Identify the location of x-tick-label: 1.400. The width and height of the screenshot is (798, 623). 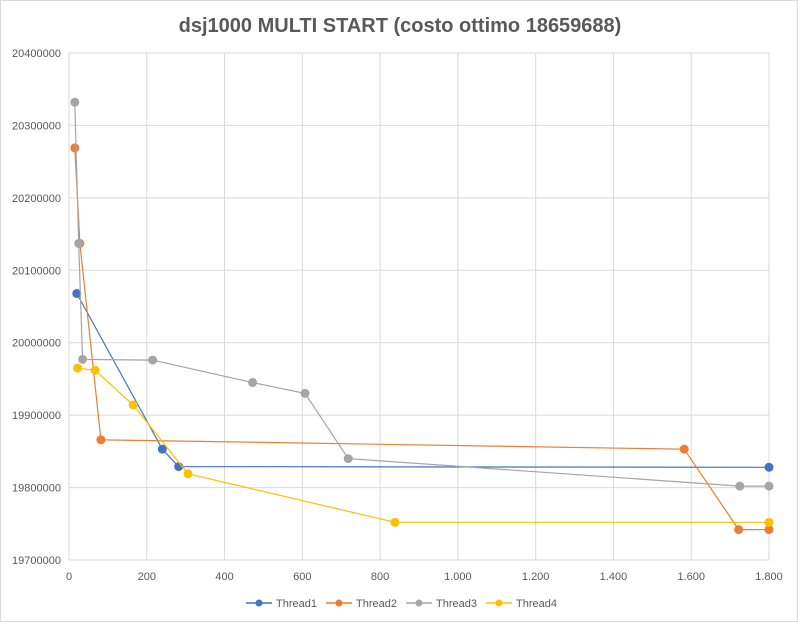
(614, 577).